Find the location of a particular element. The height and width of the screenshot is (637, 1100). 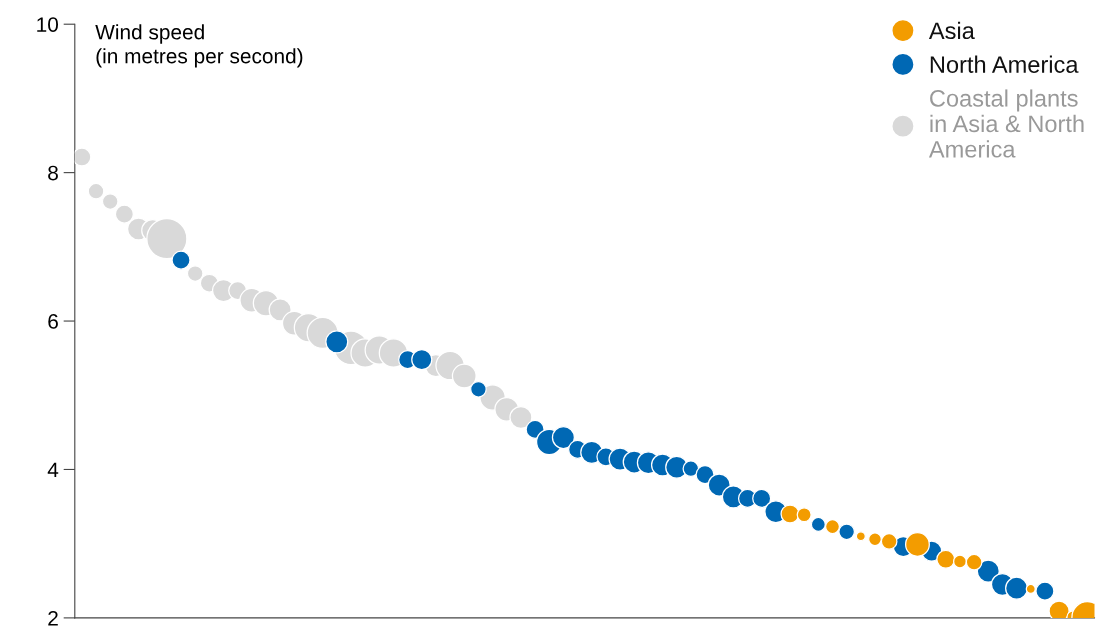

y-axis-title: Wind speed (in metres per second) is located at coordinates (199, 46).